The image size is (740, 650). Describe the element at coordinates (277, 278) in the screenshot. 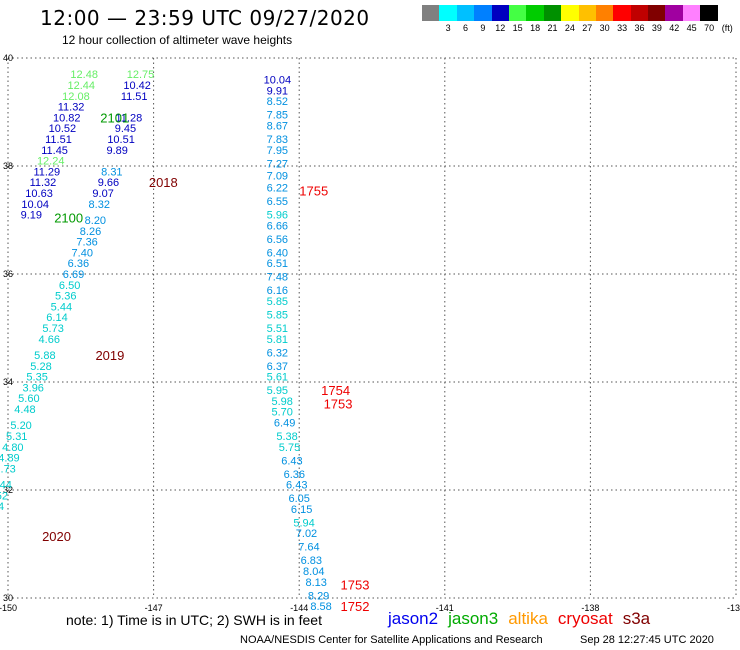

I see `wave-height-value: 7.48` at that location.